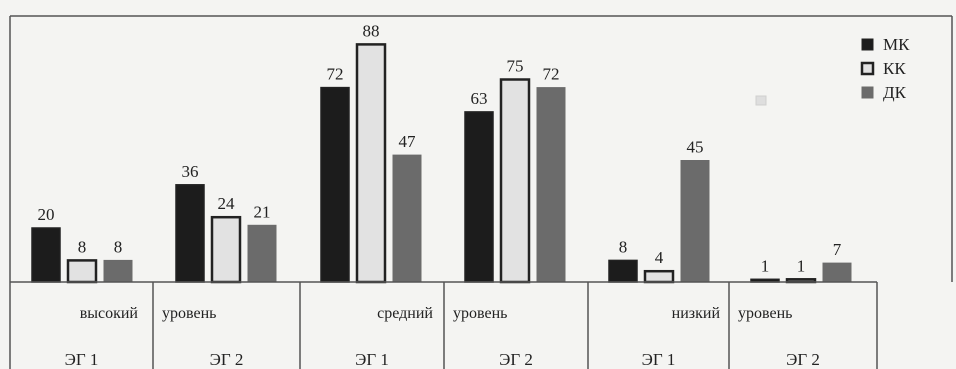 This screenshot has width=956, height=369. I want to click on data-label: 45, so click(695, 147).